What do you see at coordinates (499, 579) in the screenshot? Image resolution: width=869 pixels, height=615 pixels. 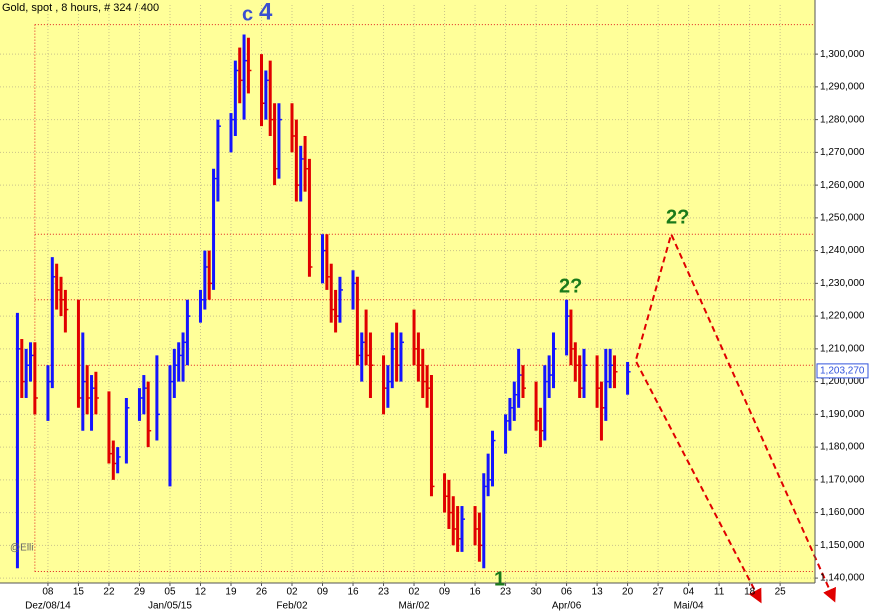 I see `wave-label: 1` at bounding box center [499, 579].